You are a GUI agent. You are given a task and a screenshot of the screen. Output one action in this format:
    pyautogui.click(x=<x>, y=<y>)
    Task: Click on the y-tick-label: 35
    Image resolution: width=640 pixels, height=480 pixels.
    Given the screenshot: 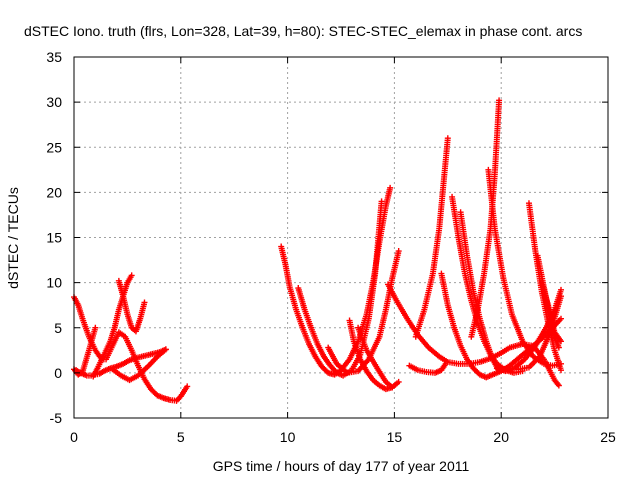 What is the action you would take?
    pyautogui.click(x=54, y=57)
    